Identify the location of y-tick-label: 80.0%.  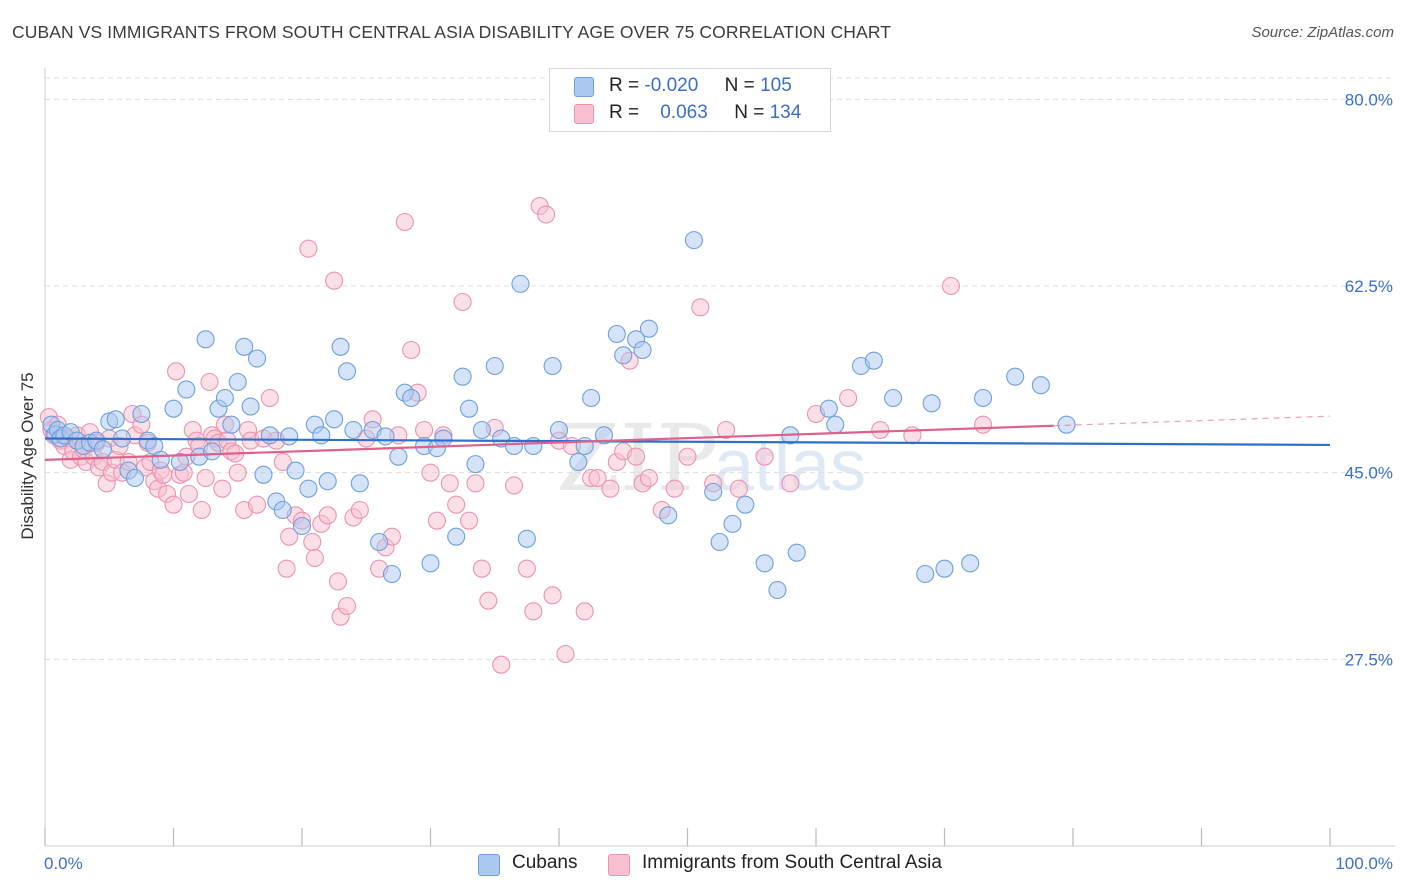
(1369, 99).